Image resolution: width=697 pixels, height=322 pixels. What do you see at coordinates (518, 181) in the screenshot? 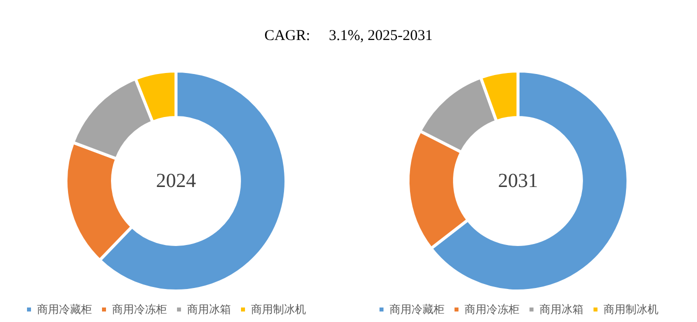
I see `text: 2031` at bounding box center [518, 181].